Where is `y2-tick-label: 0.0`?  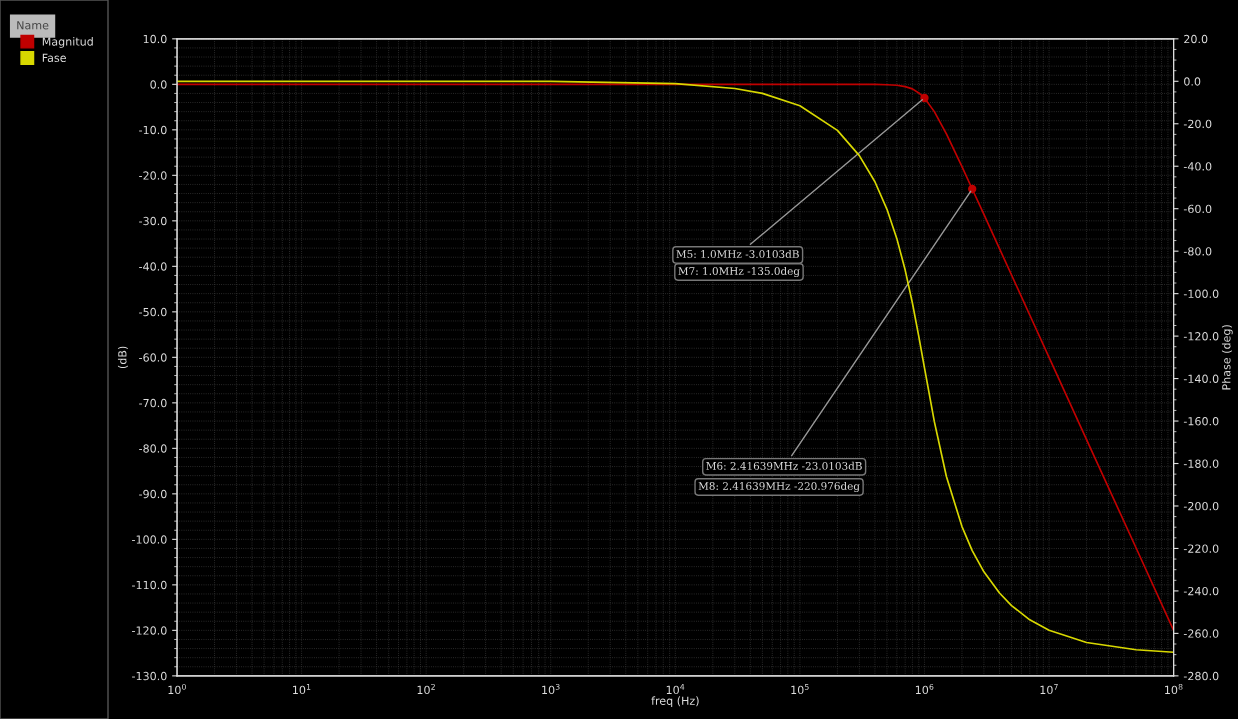
y2-tick-label: 0.0 is located at coordinates (1192, 81).